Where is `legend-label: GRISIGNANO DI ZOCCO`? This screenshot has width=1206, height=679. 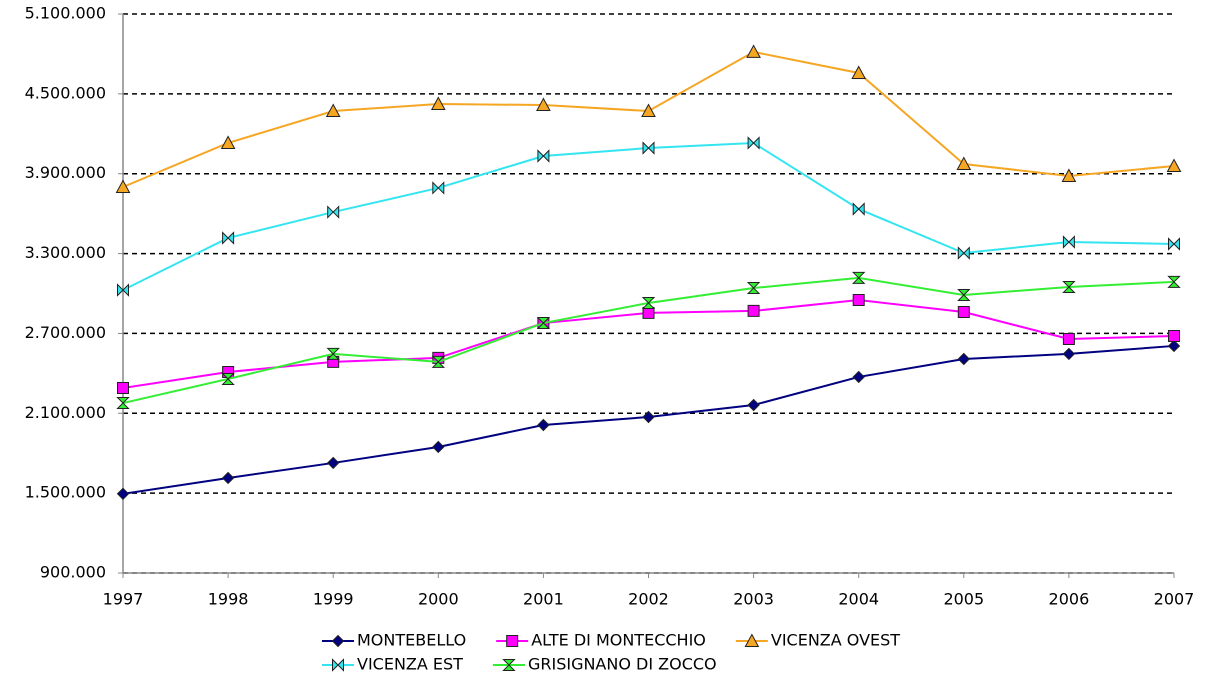 legend-label: GRISIGNANO DI ZOCCO is located at coordinates (622, 664).